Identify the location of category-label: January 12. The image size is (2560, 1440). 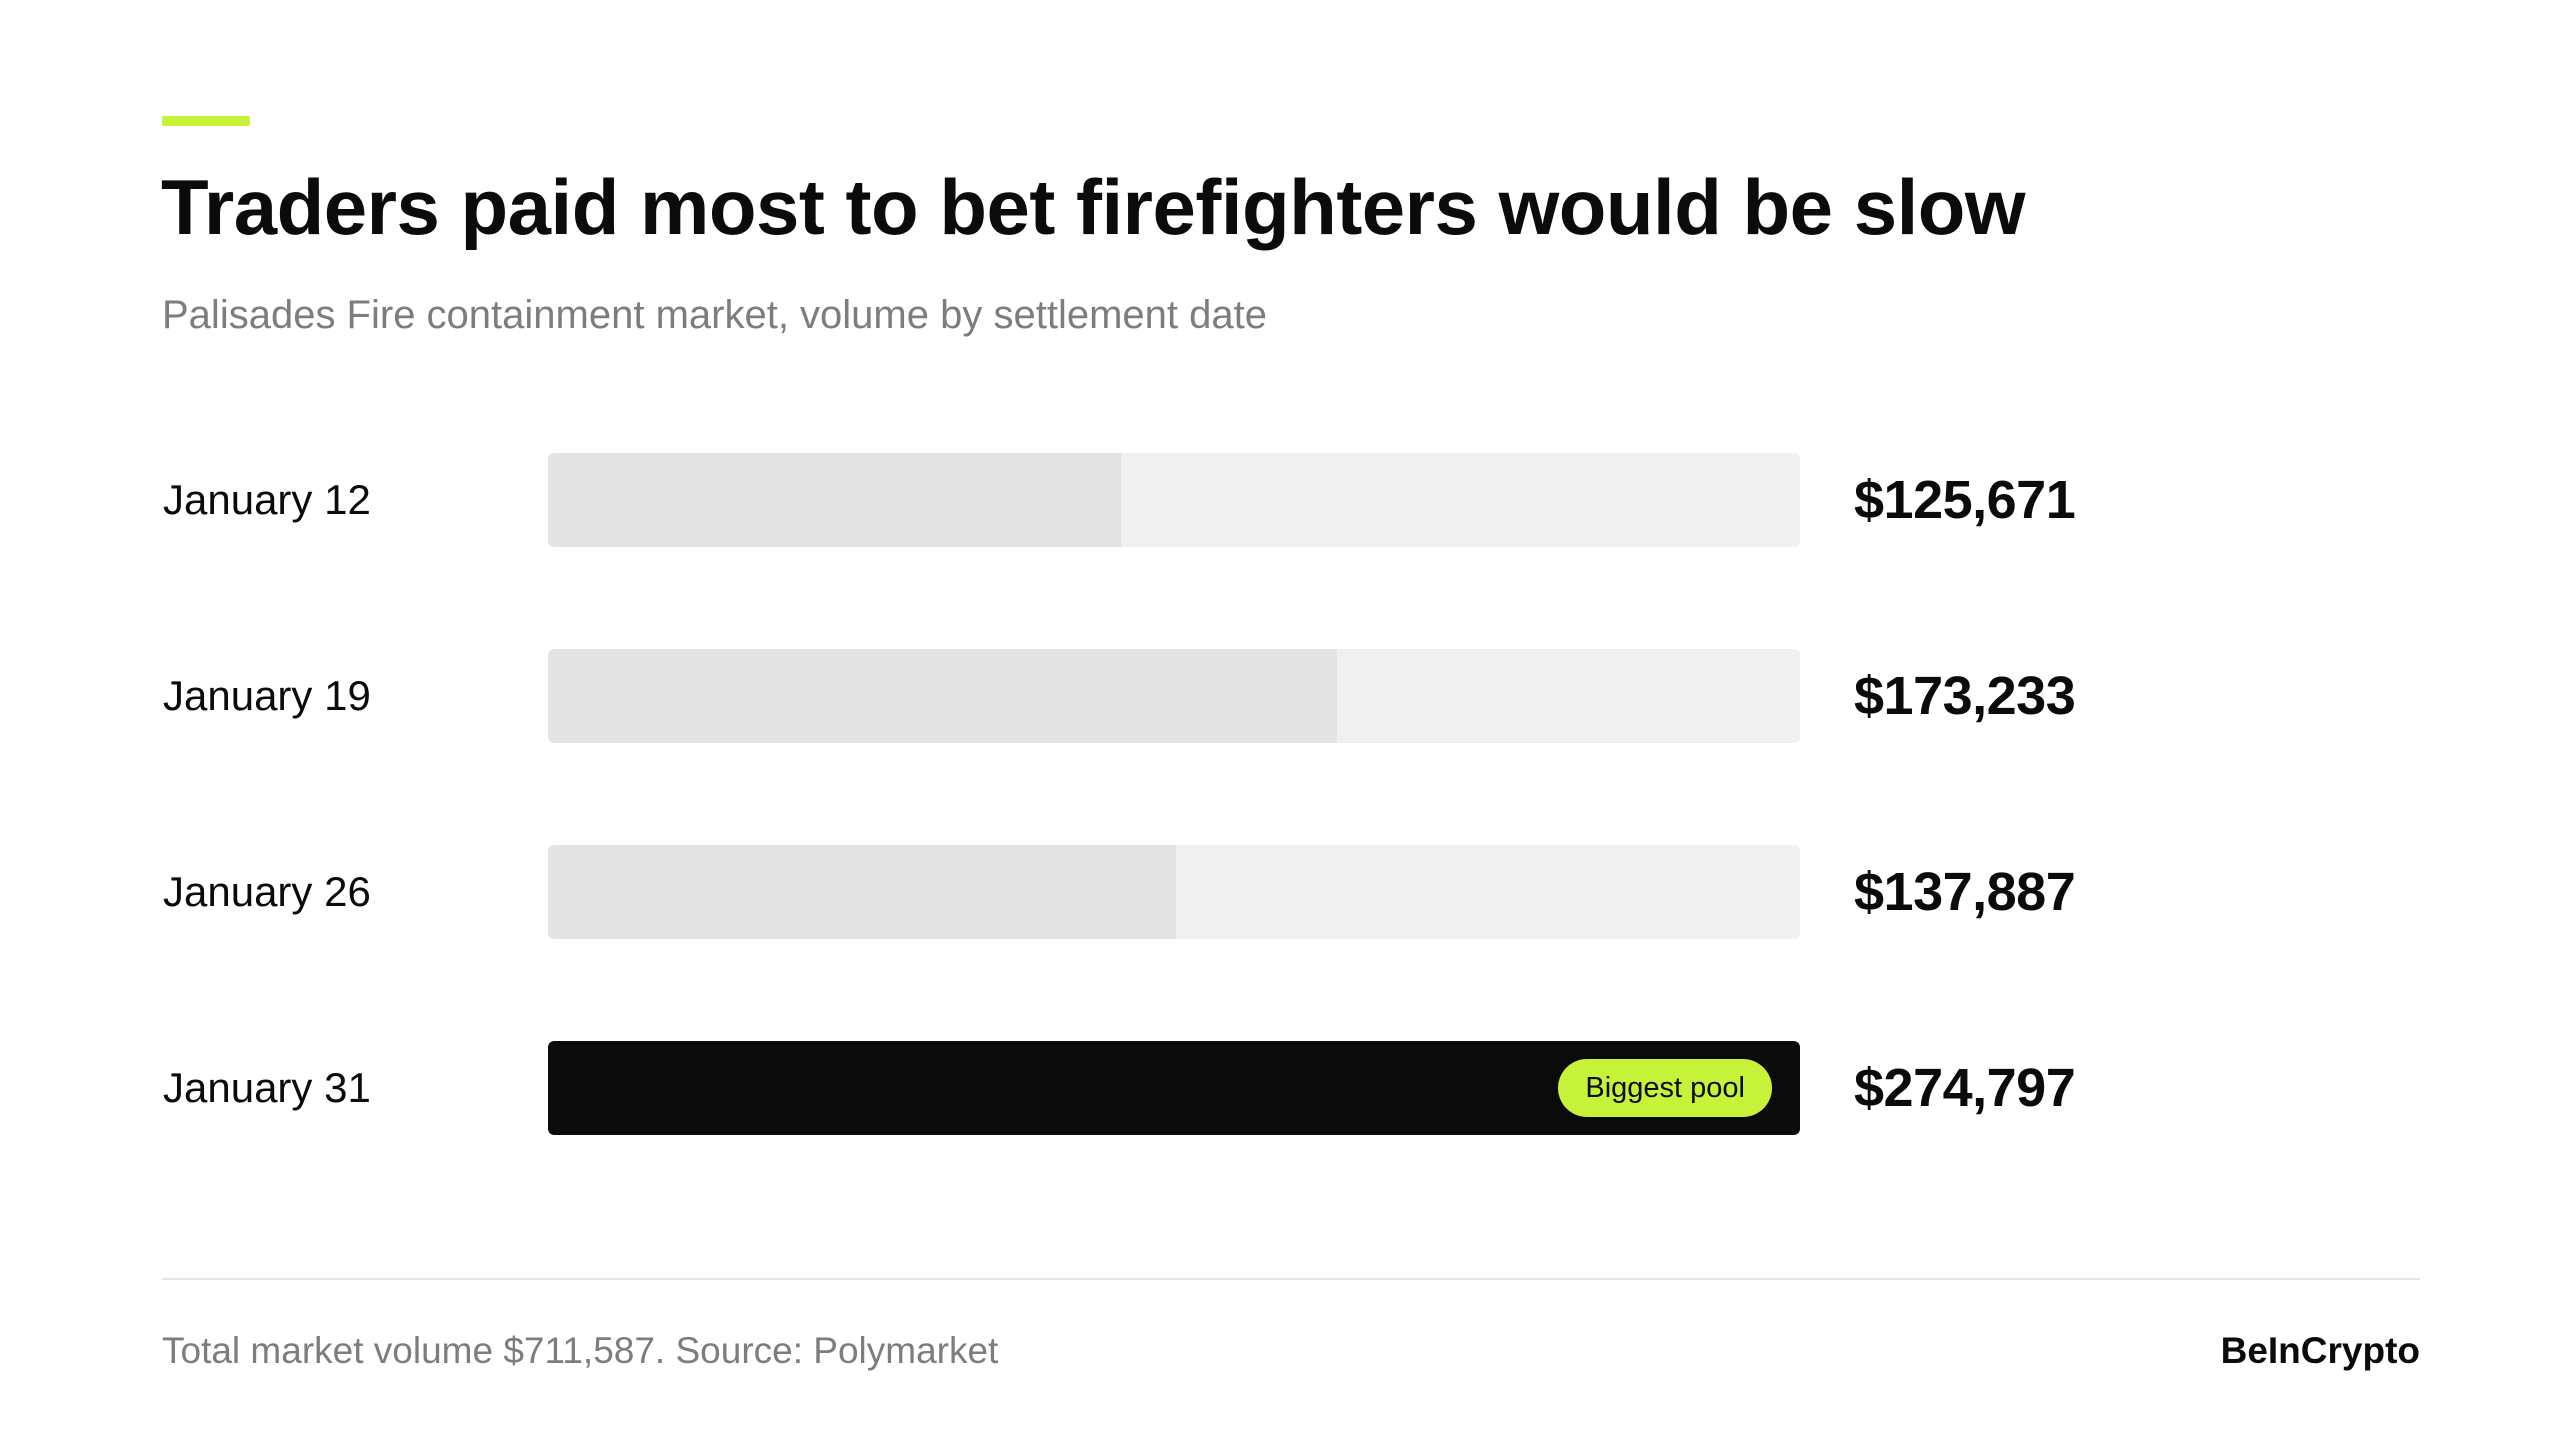
(267, 499).